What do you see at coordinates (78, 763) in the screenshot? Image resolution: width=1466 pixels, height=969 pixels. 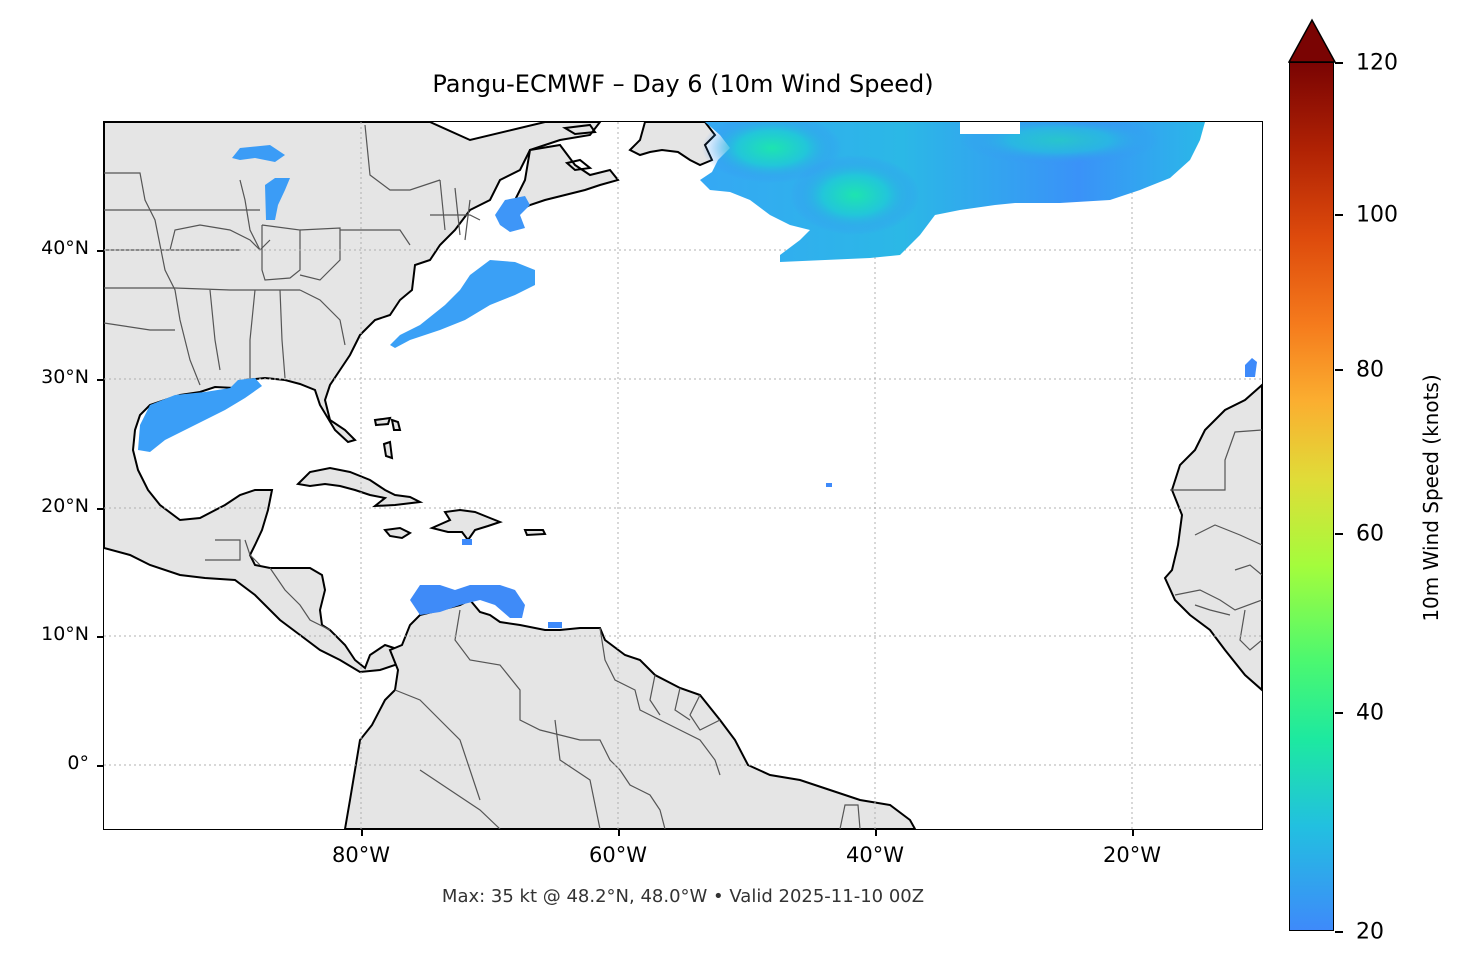 I see `y-tick-label-equator: 0°` at bounding box center [78, 763].